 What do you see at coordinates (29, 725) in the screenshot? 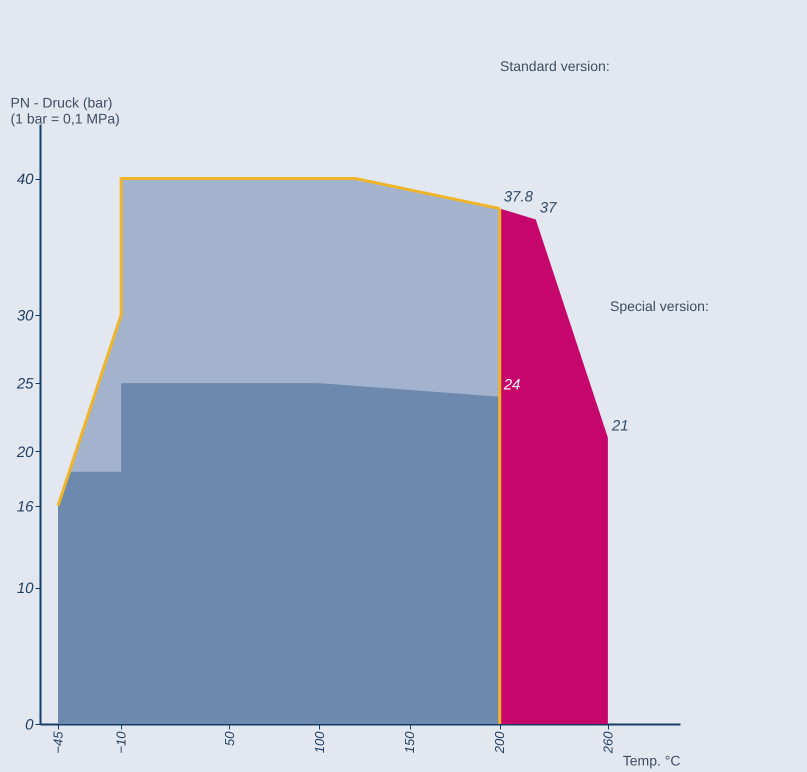
I see `y-tick-label: 0` at bounding box center [29, 725].